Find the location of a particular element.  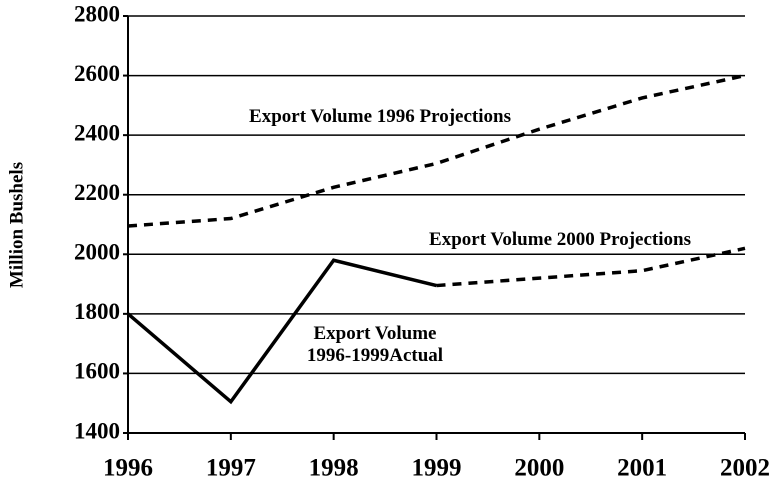

series-label: Export Volume 1996 Projections is located at coordinates (380, 116).